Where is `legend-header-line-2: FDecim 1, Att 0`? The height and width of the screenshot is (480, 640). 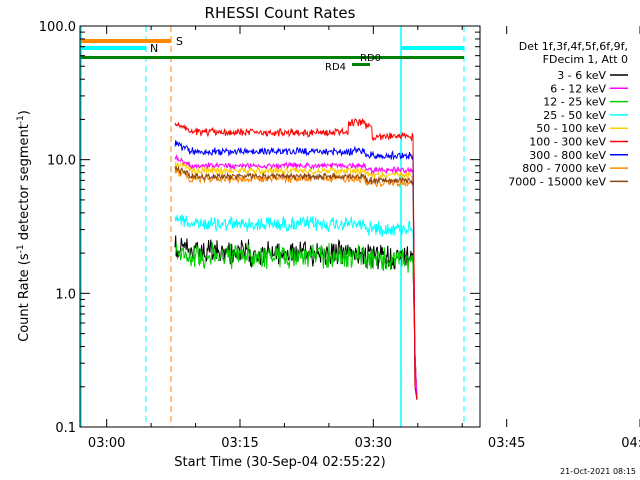 legend-header-line-2: FDecim 1, Att 0 is located at coordinates (585, 59).